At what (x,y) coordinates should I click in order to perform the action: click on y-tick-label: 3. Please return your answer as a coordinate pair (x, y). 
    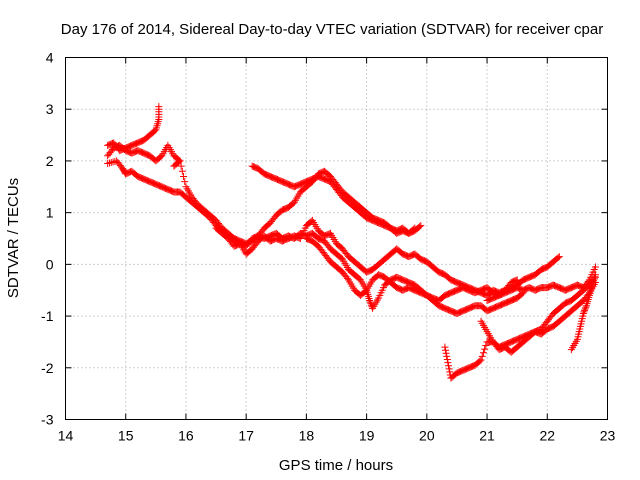
    Looking at the image, I should click on (50, 109).